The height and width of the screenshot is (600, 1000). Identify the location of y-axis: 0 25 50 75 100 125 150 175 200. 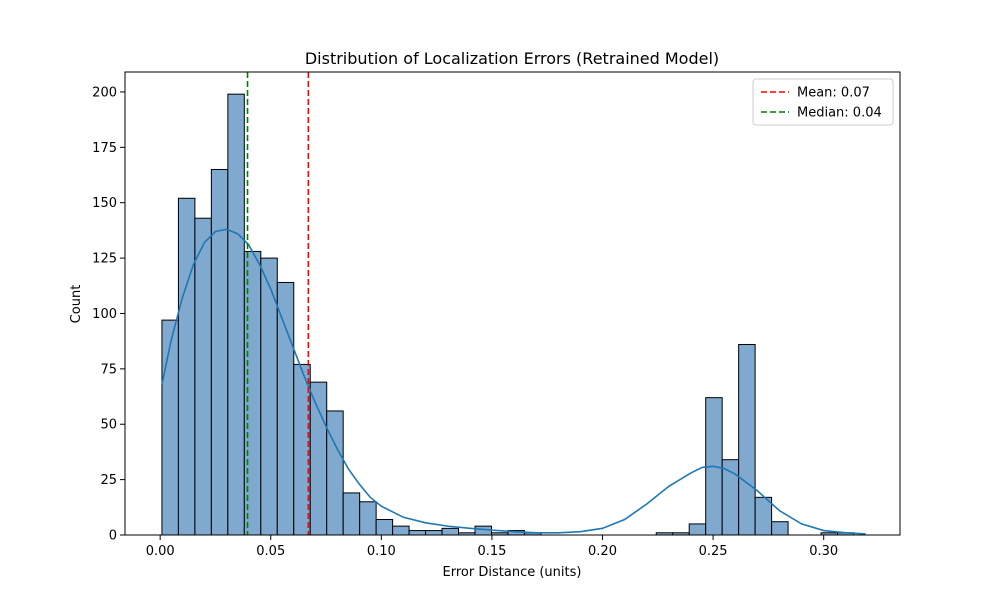
(108, 314).